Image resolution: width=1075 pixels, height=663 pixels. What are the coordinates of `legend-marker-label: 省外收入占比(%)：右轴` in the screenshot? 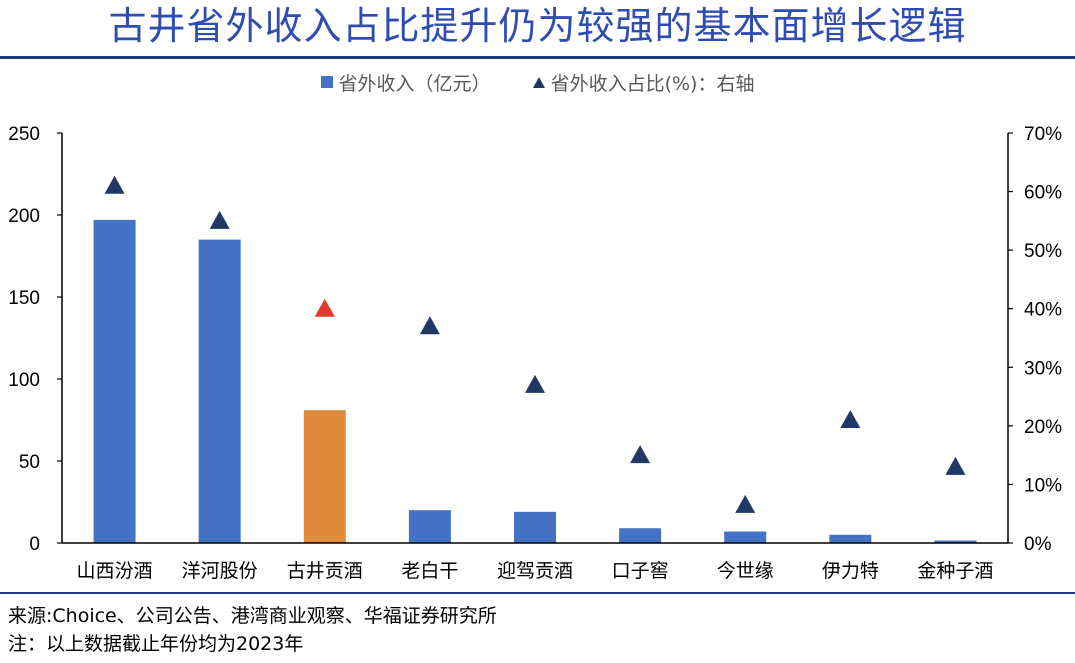 It's located at (652, 83).